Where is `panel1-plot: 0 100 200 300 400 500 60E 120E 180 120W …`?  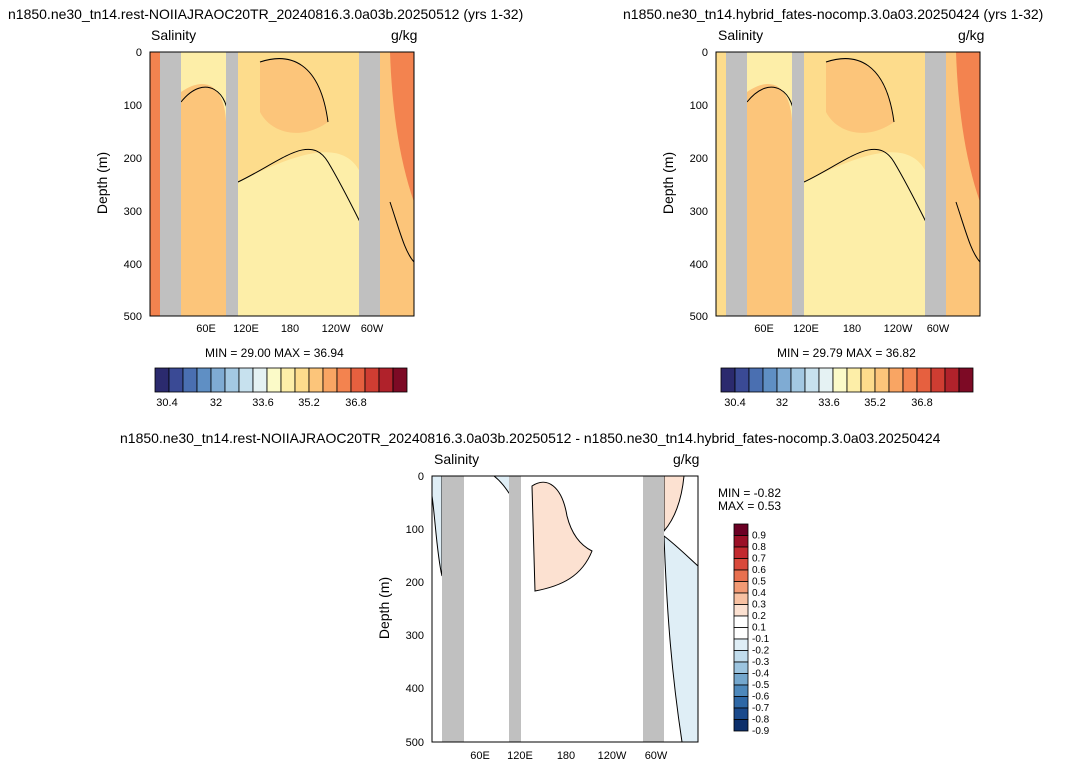
panel1-plot: 0 100 200 300 400 500 60E 120E 180 120W … is located at coordinates (269, 190).